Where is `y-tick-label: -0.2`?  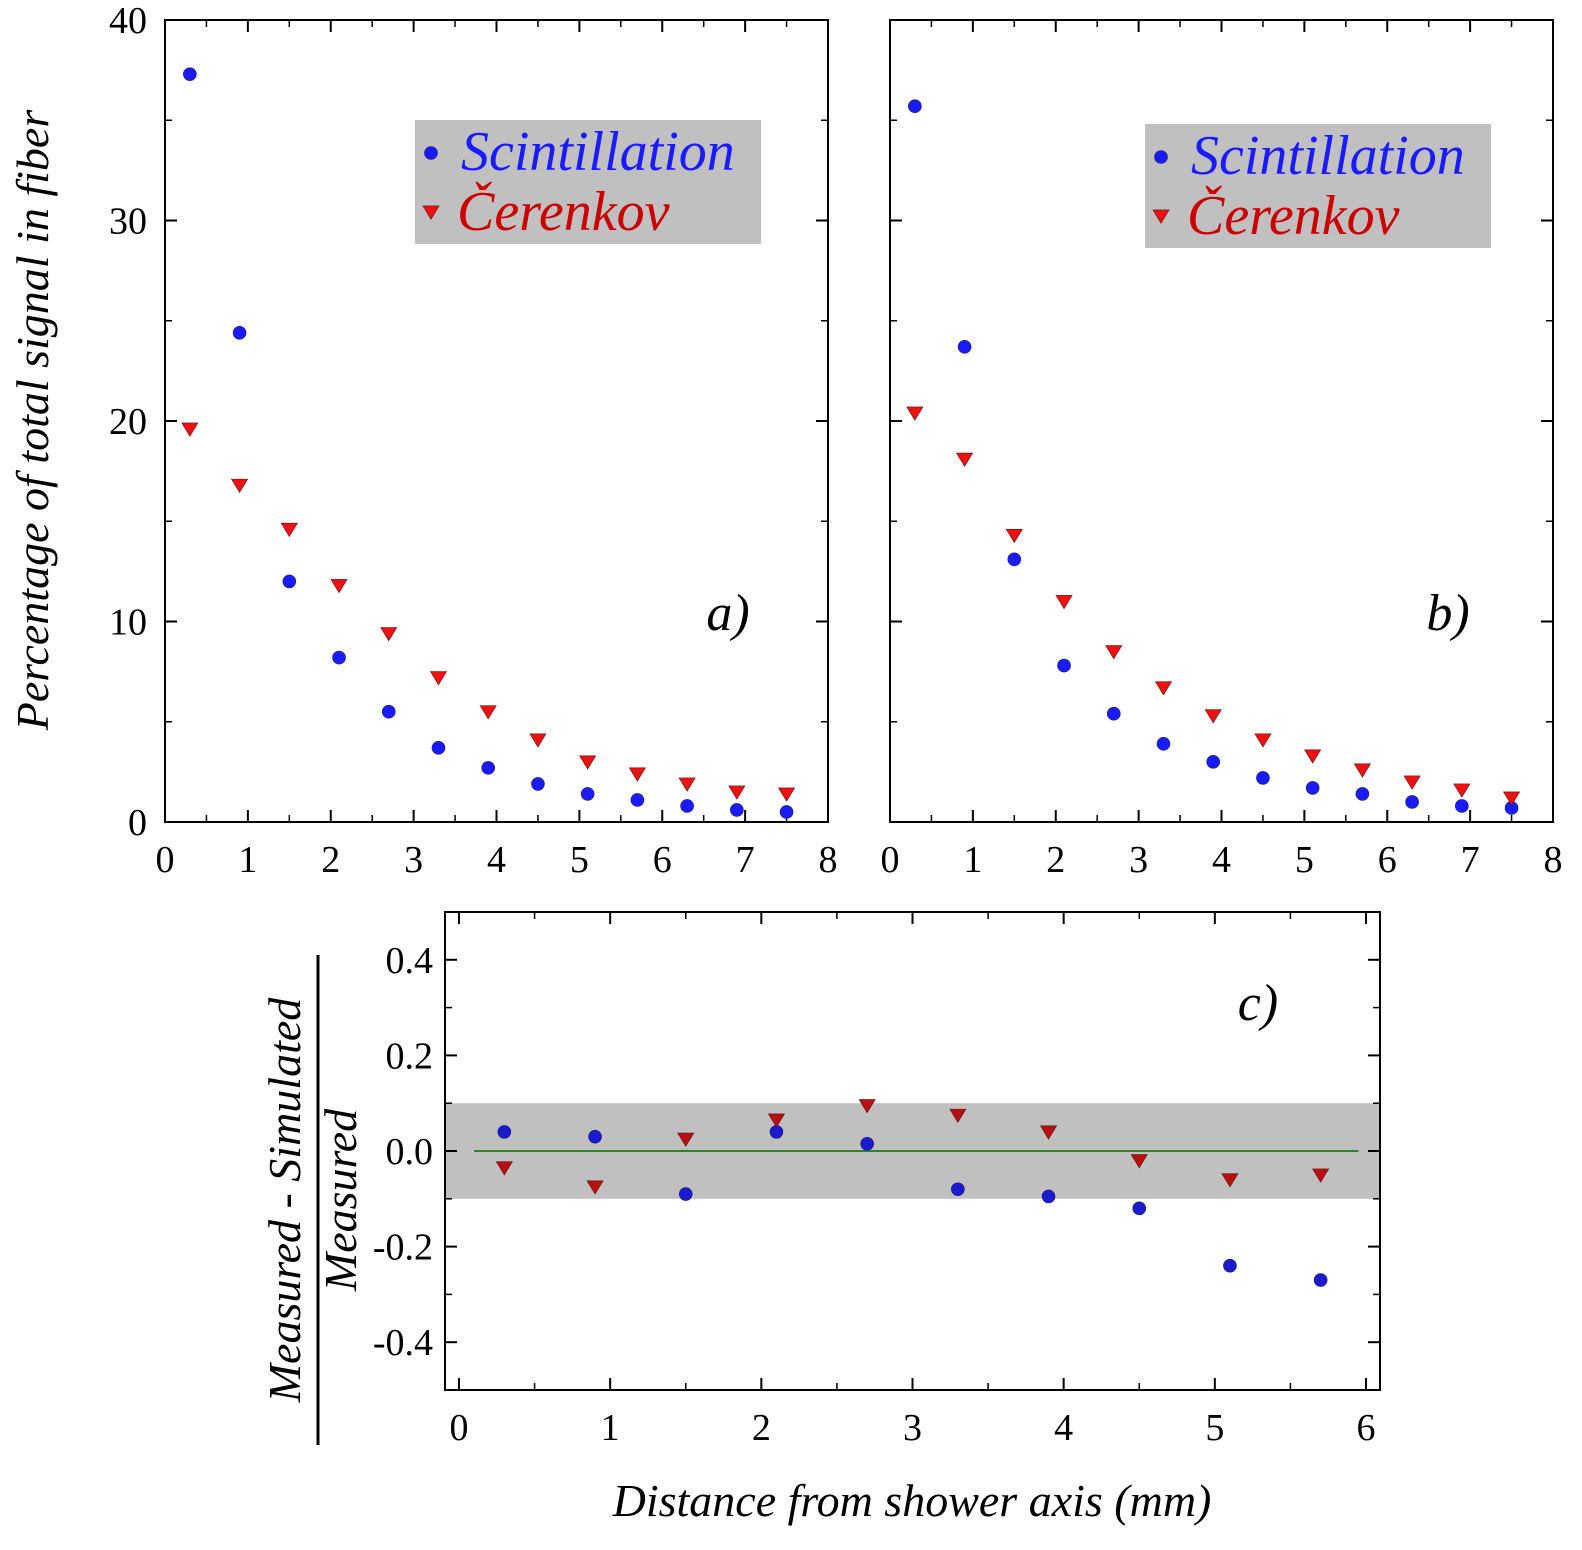
y-tick-label: -0.2 is located at coordinates (403, 1248).